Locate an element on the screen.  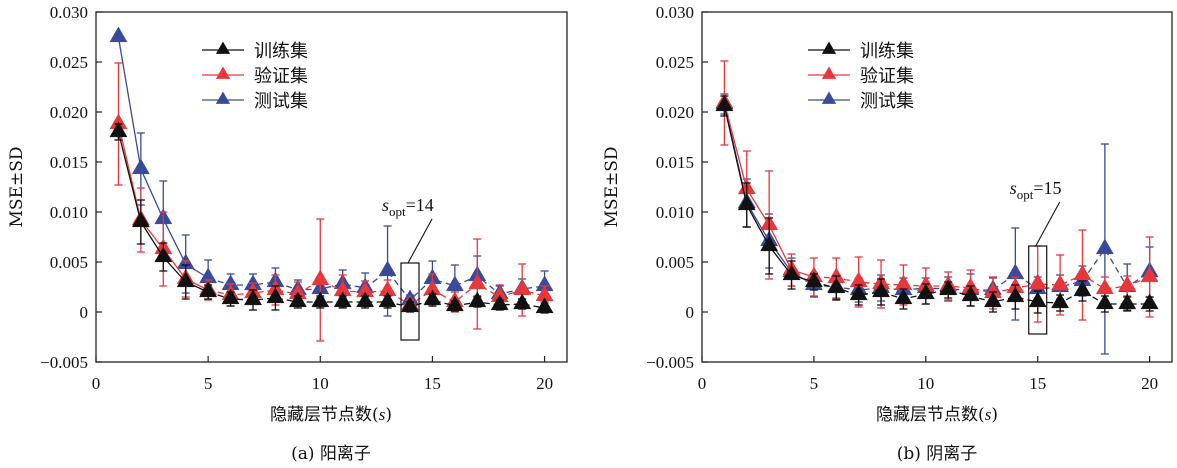
annotation-value: =14 is located at coordinates (420, 205).